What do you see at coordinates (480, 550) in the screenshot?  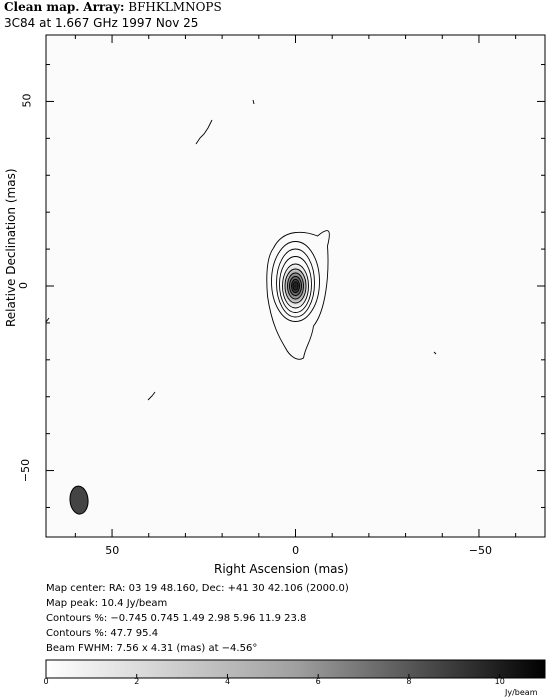 I see `x-tick-label: −50` at bounding box center [480, 550].